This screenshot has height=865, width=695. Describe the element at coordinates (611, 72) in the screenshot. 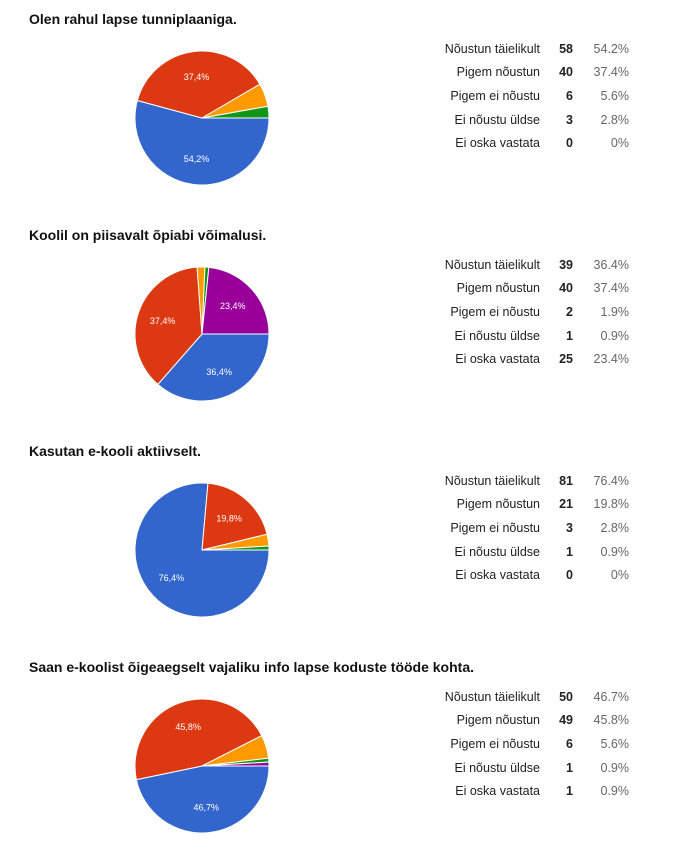

I see `answer-percent: 37.4%` at that location.